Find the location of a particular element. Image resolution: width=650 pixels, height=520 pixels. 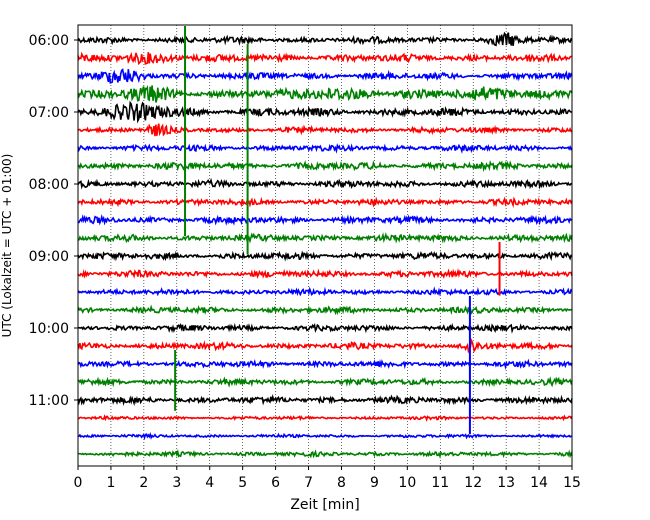

x-tick-label: 14 is located at coordinates (539, 483).